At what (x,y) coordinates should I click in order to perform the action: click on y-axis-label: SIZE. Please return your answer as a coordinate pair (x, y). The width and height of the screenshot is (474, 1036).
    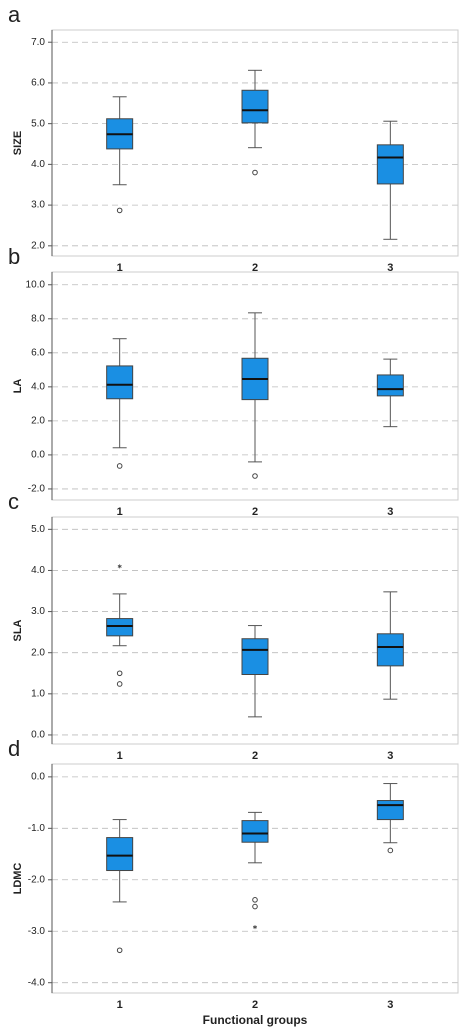
    Looking at the image, I should click on (18, 143).